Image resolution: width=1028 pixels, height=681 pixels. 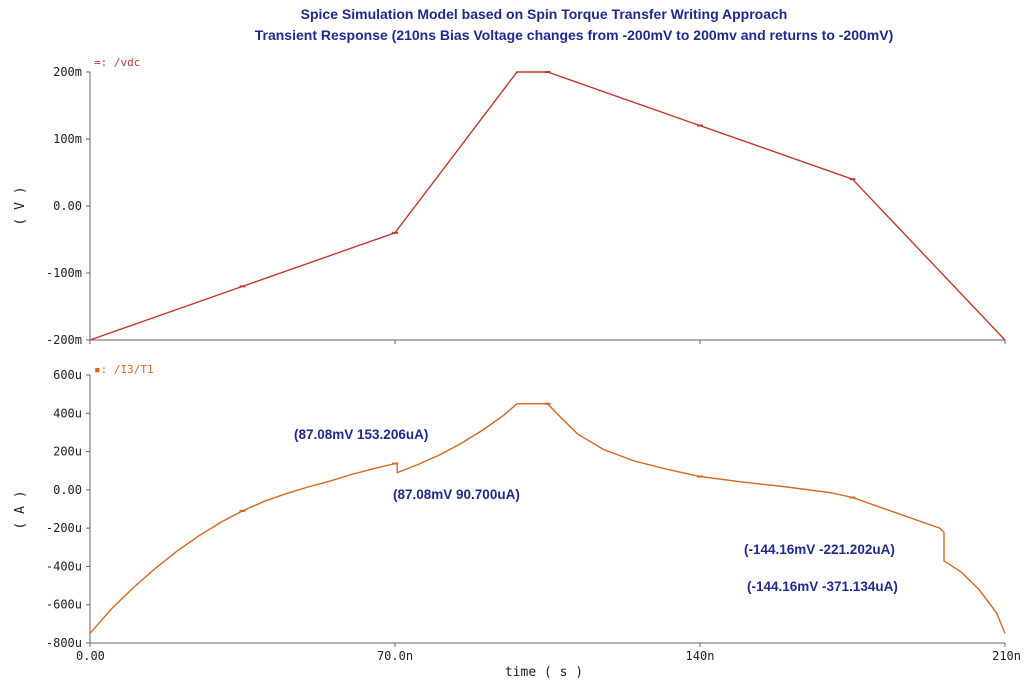 I want to click on y-tick-label: 200m, so click(x=67, y=72).